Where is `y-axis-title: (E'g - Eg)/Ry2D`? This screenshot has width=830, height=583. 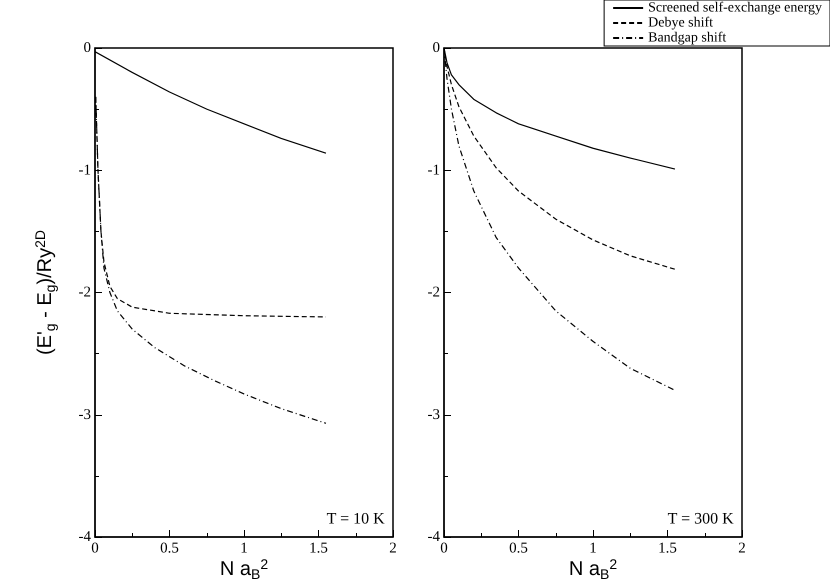 y-axis-title: (E'g - Eg)/Ry2D is located at coordinates (45, 293).